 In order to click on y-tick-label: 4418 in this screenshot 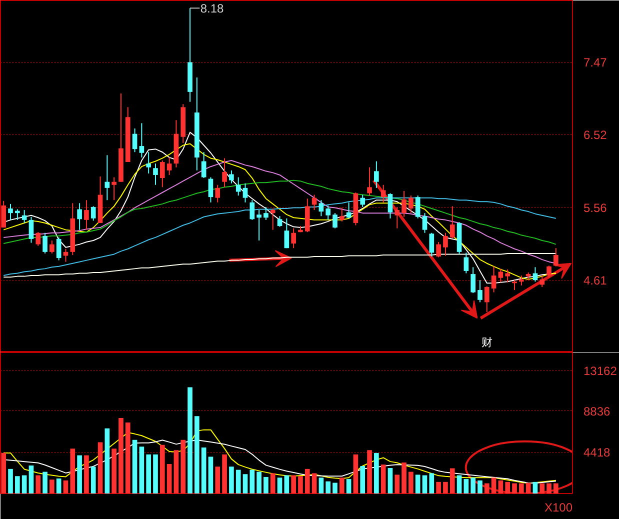, I will do `click(597, 453)`.